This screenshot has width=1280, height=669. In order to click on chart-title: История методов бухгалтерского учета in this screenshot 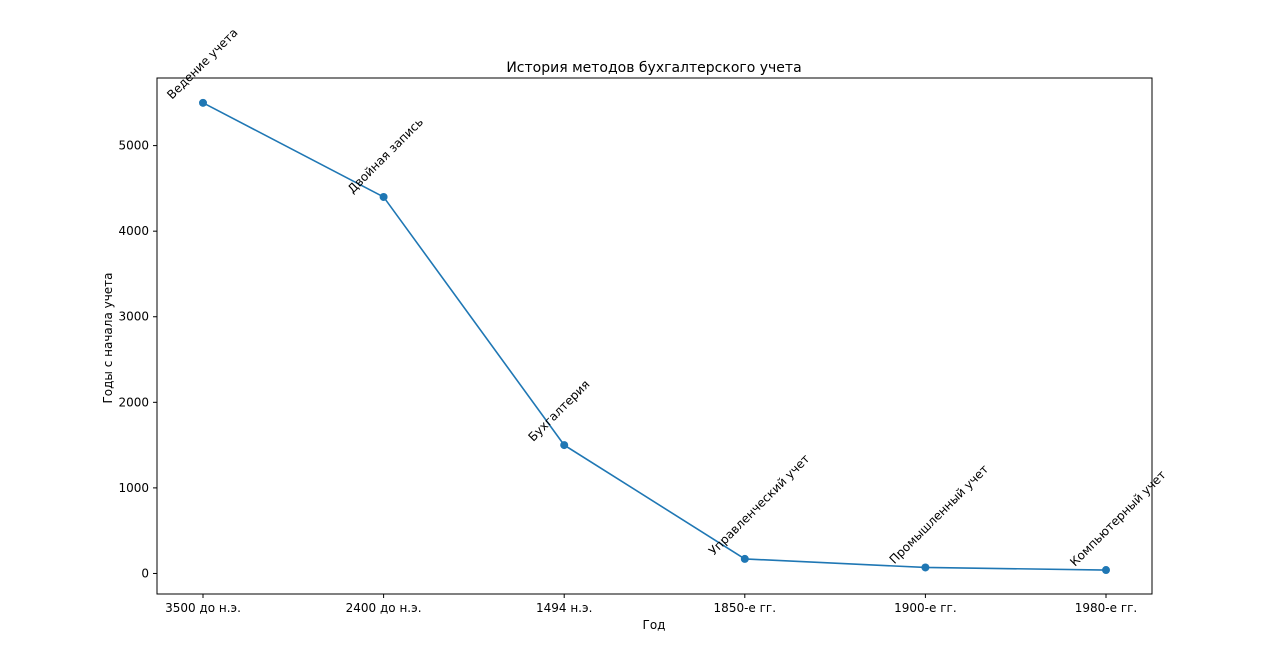, I will do `click(653, 68)`.